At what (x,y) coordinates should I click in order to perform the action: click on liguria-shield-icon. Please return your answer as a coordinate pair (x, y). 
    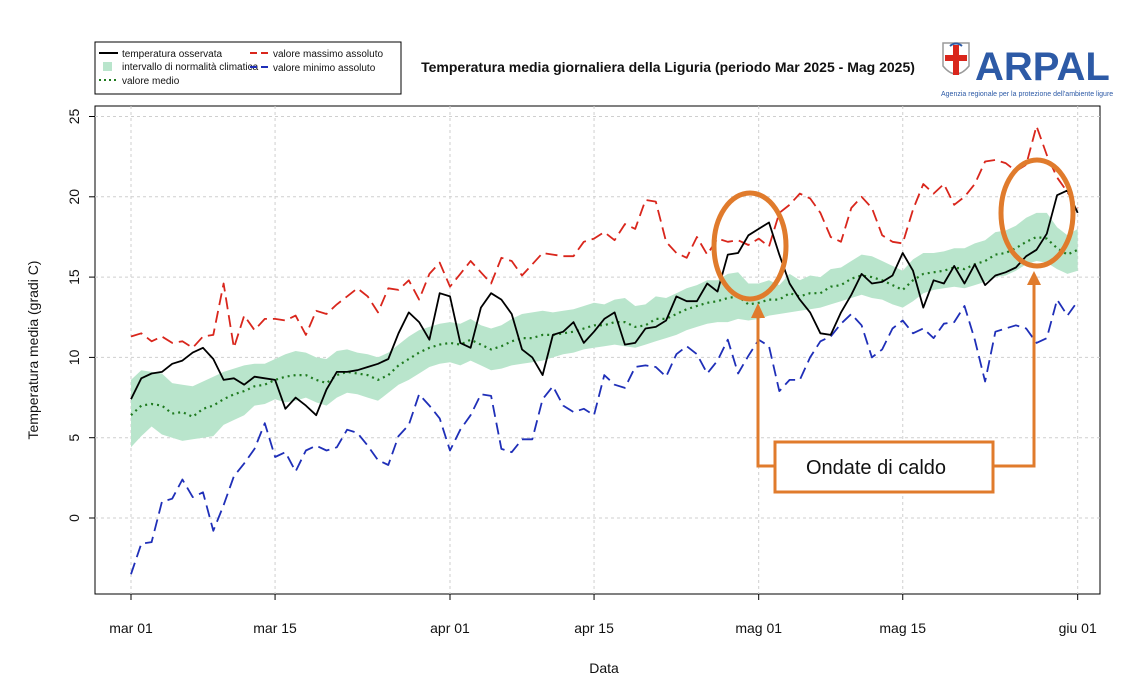
    Looking at the image, I should click on (956, 58).